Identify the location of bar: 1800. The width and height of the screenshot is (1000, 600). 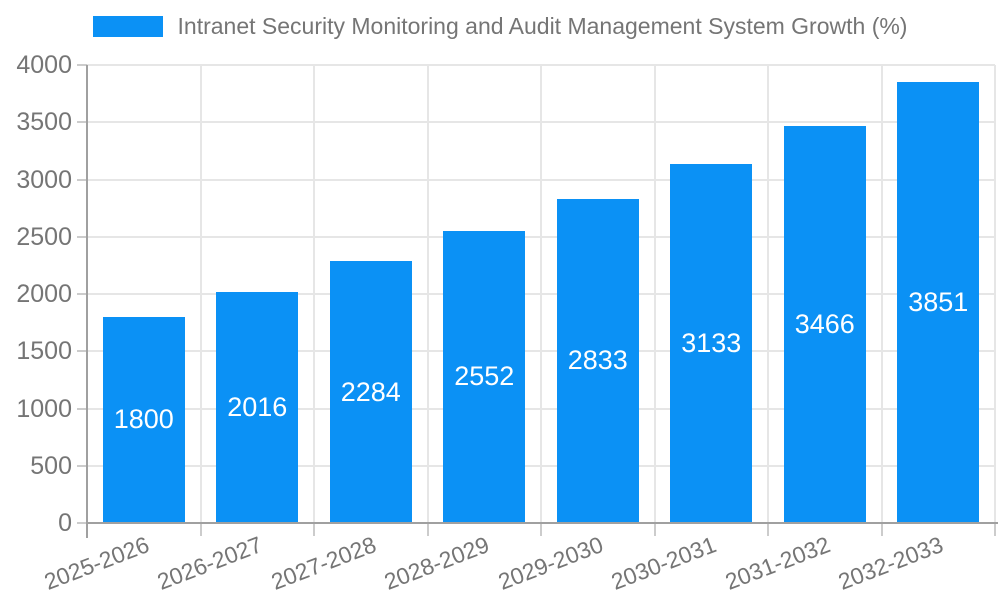
(143, 419).